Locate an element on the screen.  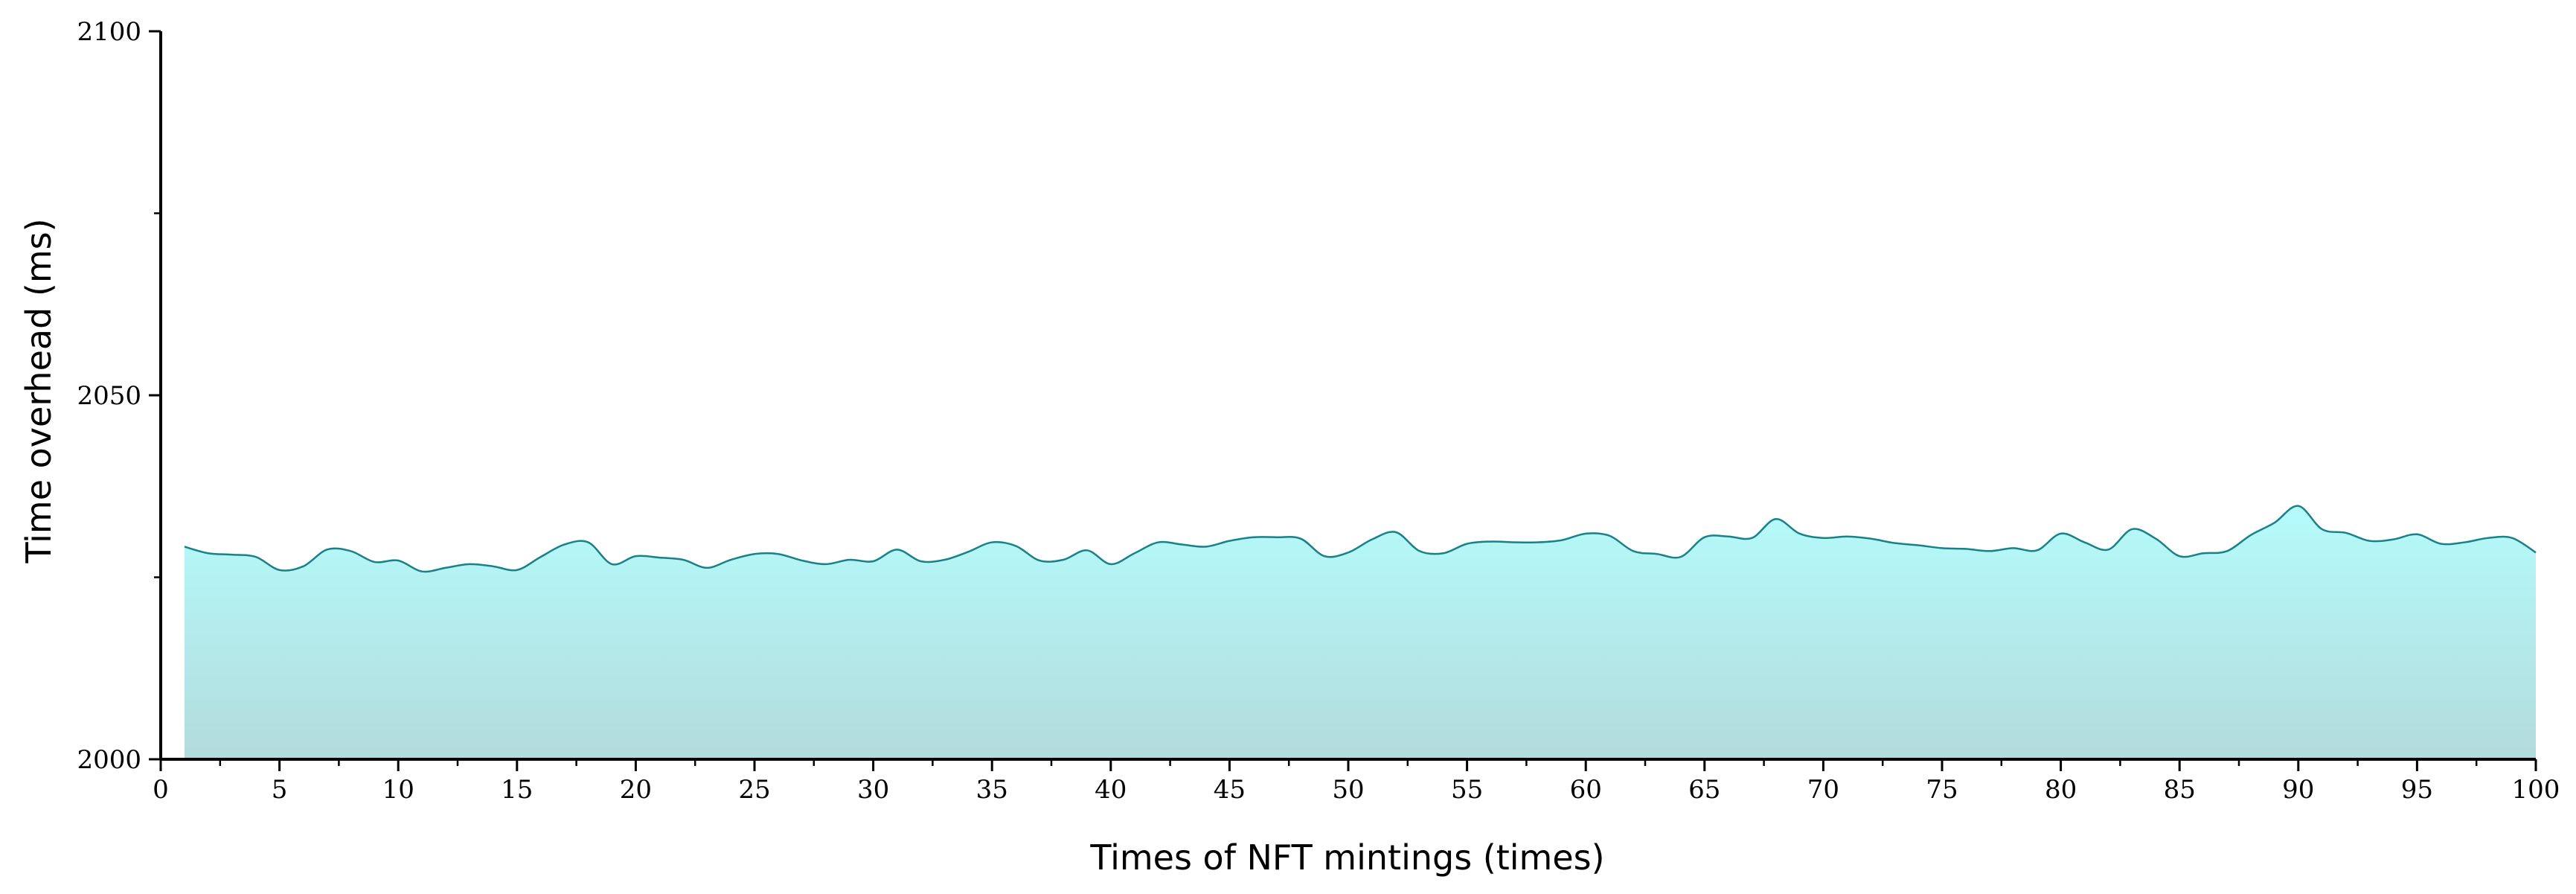
x-tick-label: 100 is located at coordinates (2536, 790).